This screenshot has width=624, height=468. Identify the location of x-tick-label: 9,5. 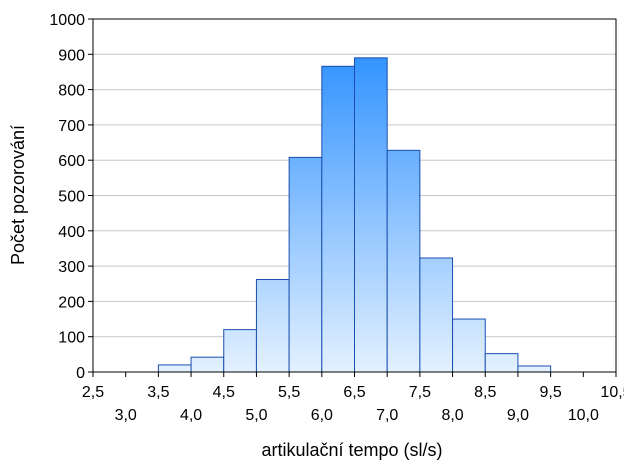
(551, 392).